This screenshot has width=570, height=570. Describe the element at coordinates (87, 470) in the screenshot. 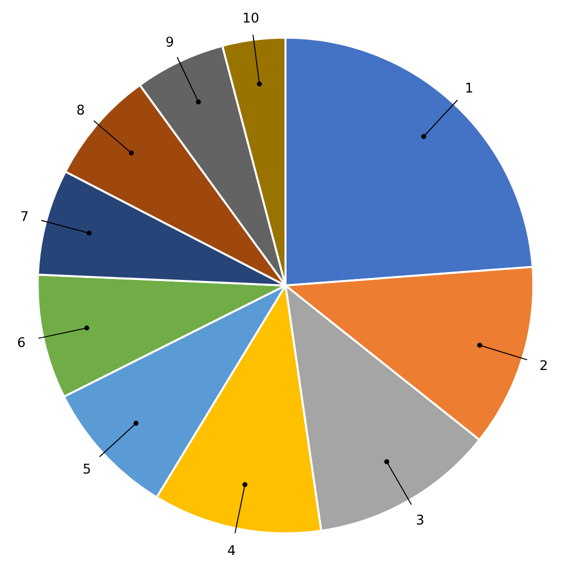

I see `slice-label: 5` at that location.